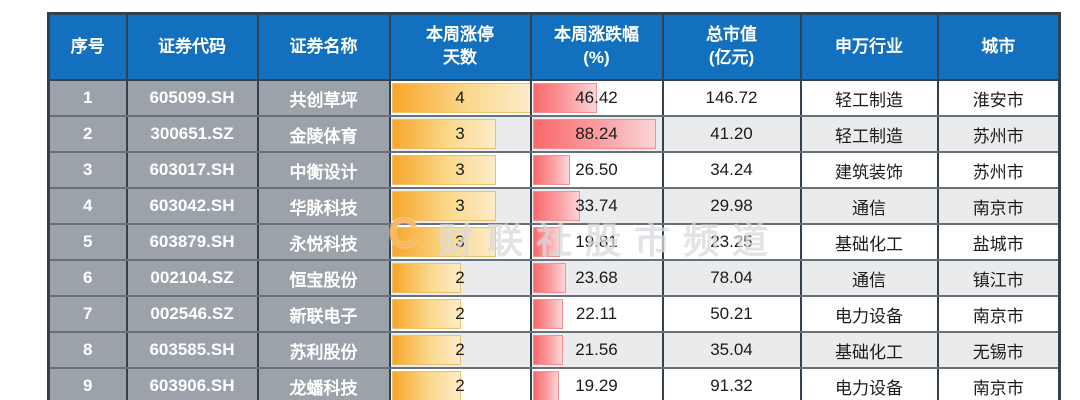  What do you see at coordinates (998, 98) in the screenshot?
I see `cell-city: 淮安市` at bounding box center [998, 98].